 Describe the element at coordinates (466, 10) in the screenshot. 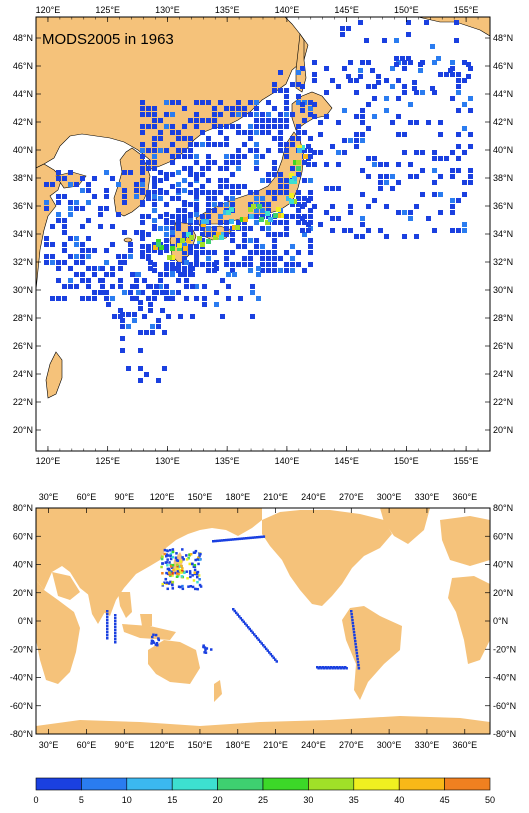

I see `lon-label-top: 155°E` at that location.